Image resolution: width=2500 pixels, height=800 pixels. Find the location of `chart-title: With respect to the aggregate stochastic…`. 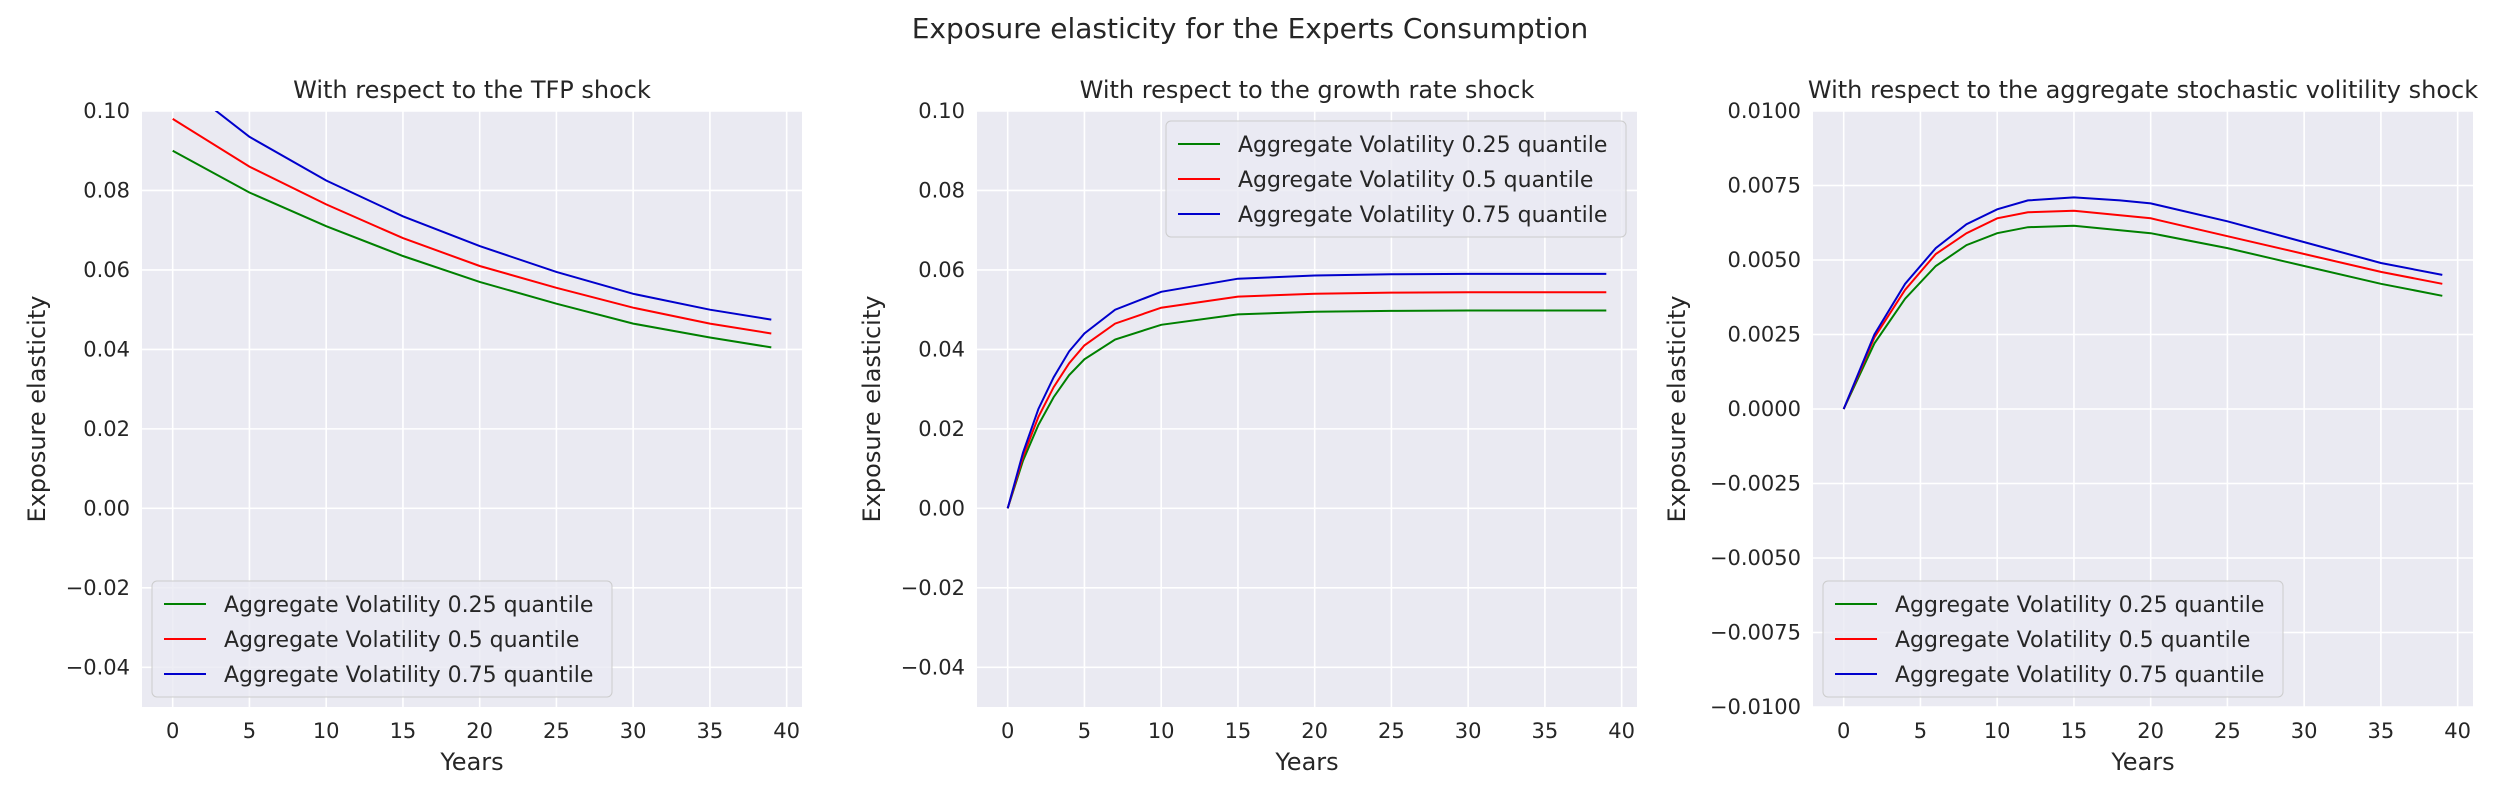

chart-title: With respect to the aggregate stochastic… is located at coordinates (2143, 90).